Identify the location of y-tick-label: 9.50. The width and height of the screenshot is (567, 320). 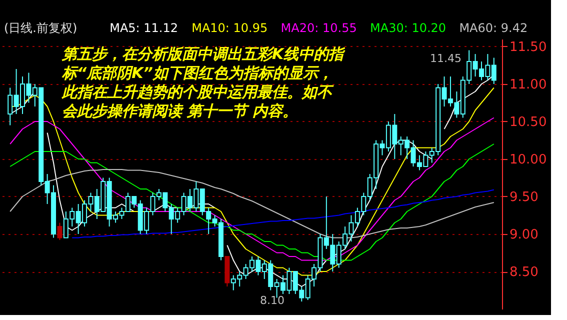
(524, 197).